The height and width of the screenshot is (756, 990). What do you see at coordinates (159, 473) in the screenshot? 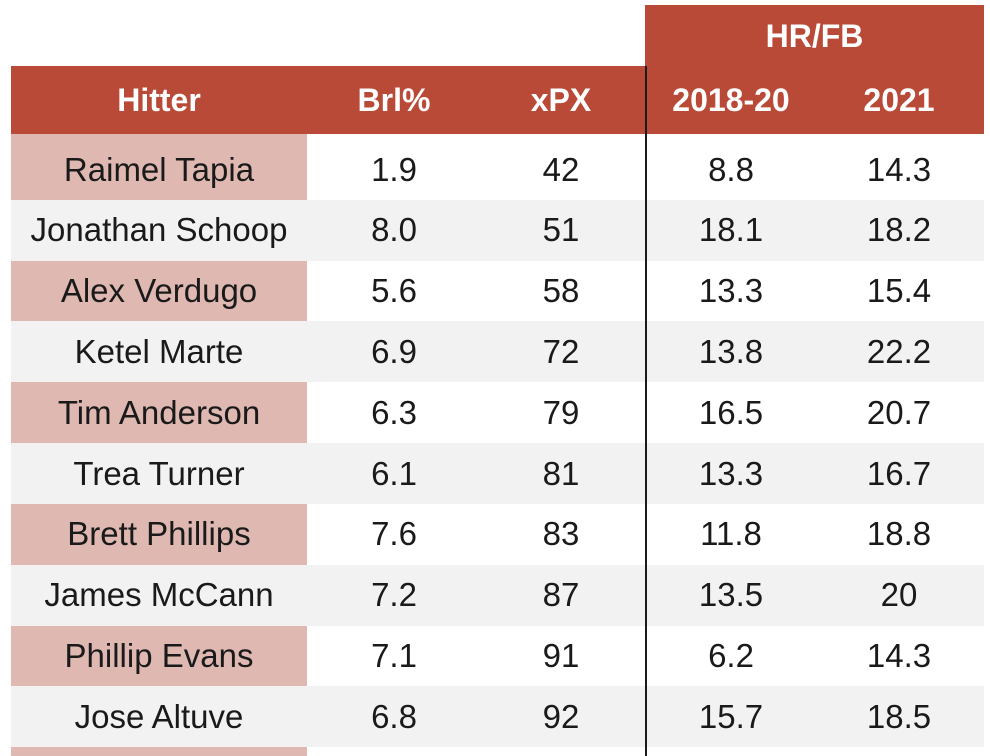
I see `hitter-name-cell: Trea Turner` at bounding box center [159, 473].